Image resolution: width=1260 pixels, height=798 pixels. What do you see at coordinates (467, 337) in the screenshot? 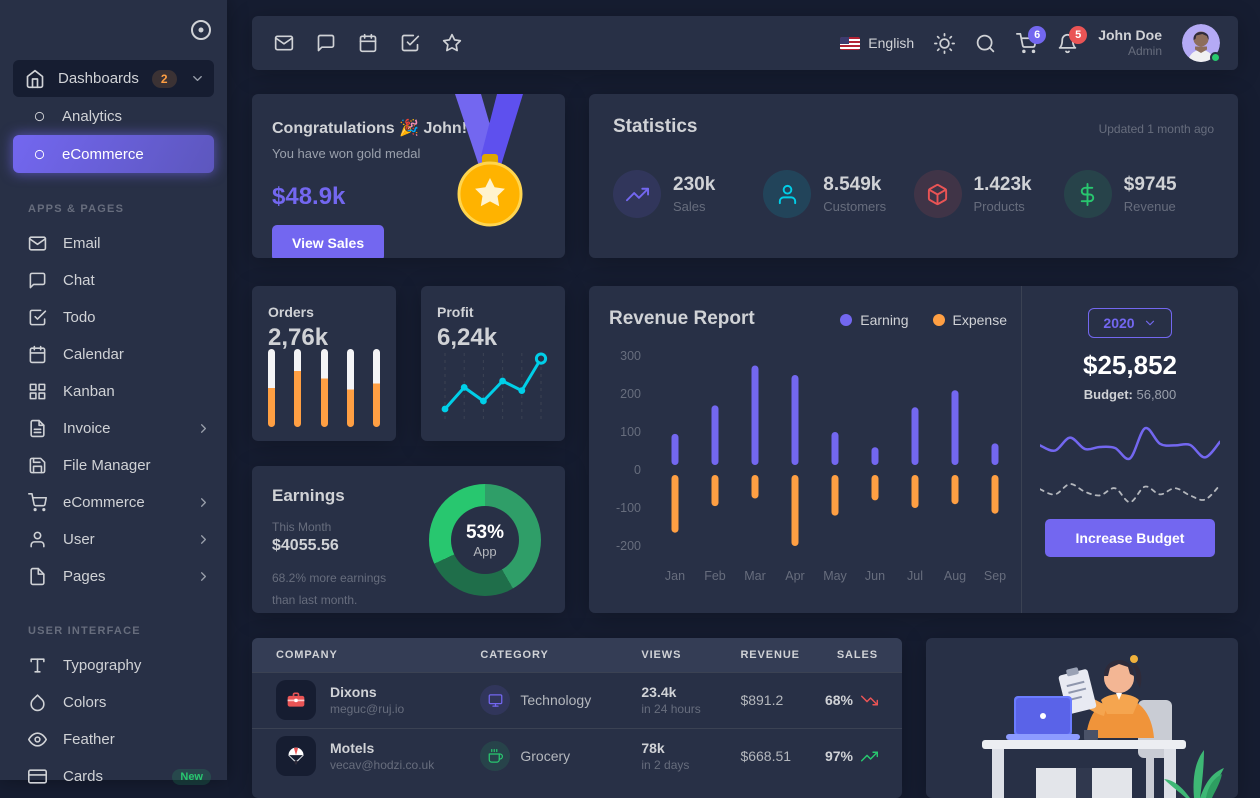
I see `profit-value: 6,24k` at bounding box center [467, 337].